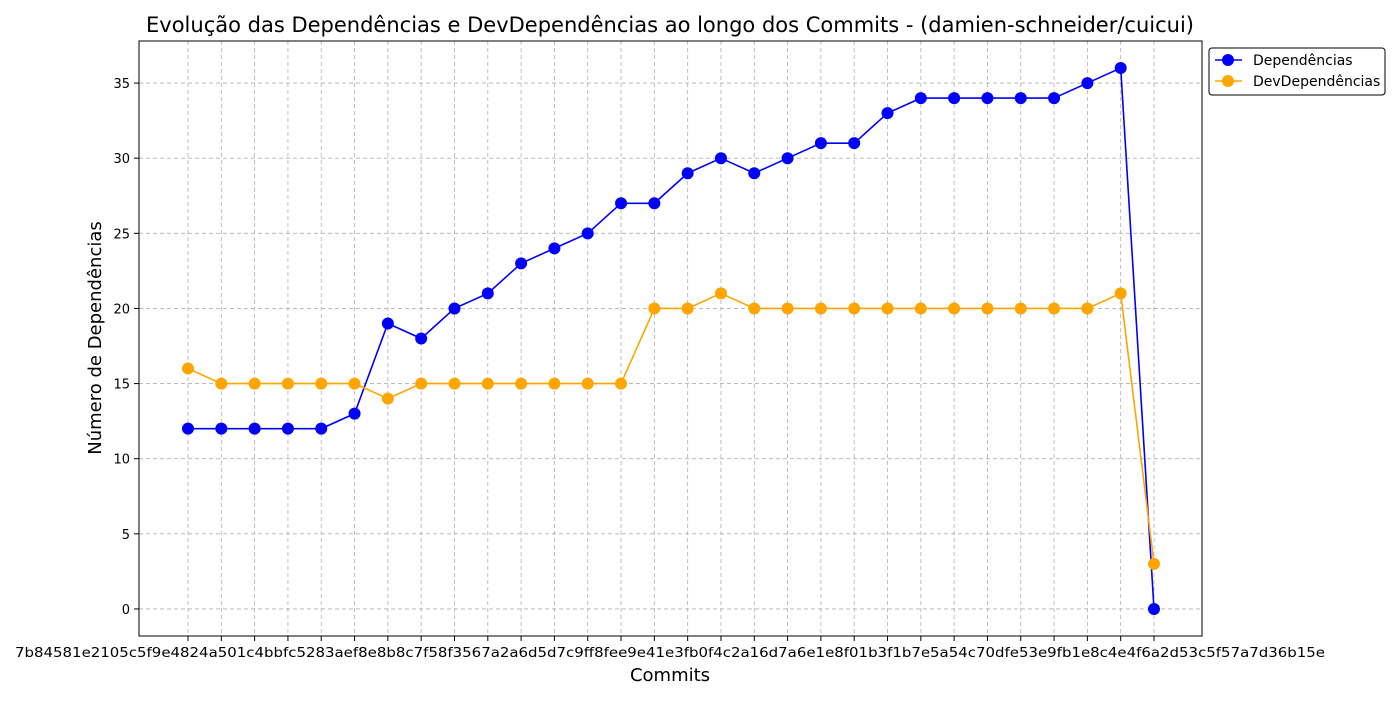 Image resolution: width=1400 pixels, height=704 pixels. I want to click on legend-label-dependencias: Dependências, so click(1303, 61).